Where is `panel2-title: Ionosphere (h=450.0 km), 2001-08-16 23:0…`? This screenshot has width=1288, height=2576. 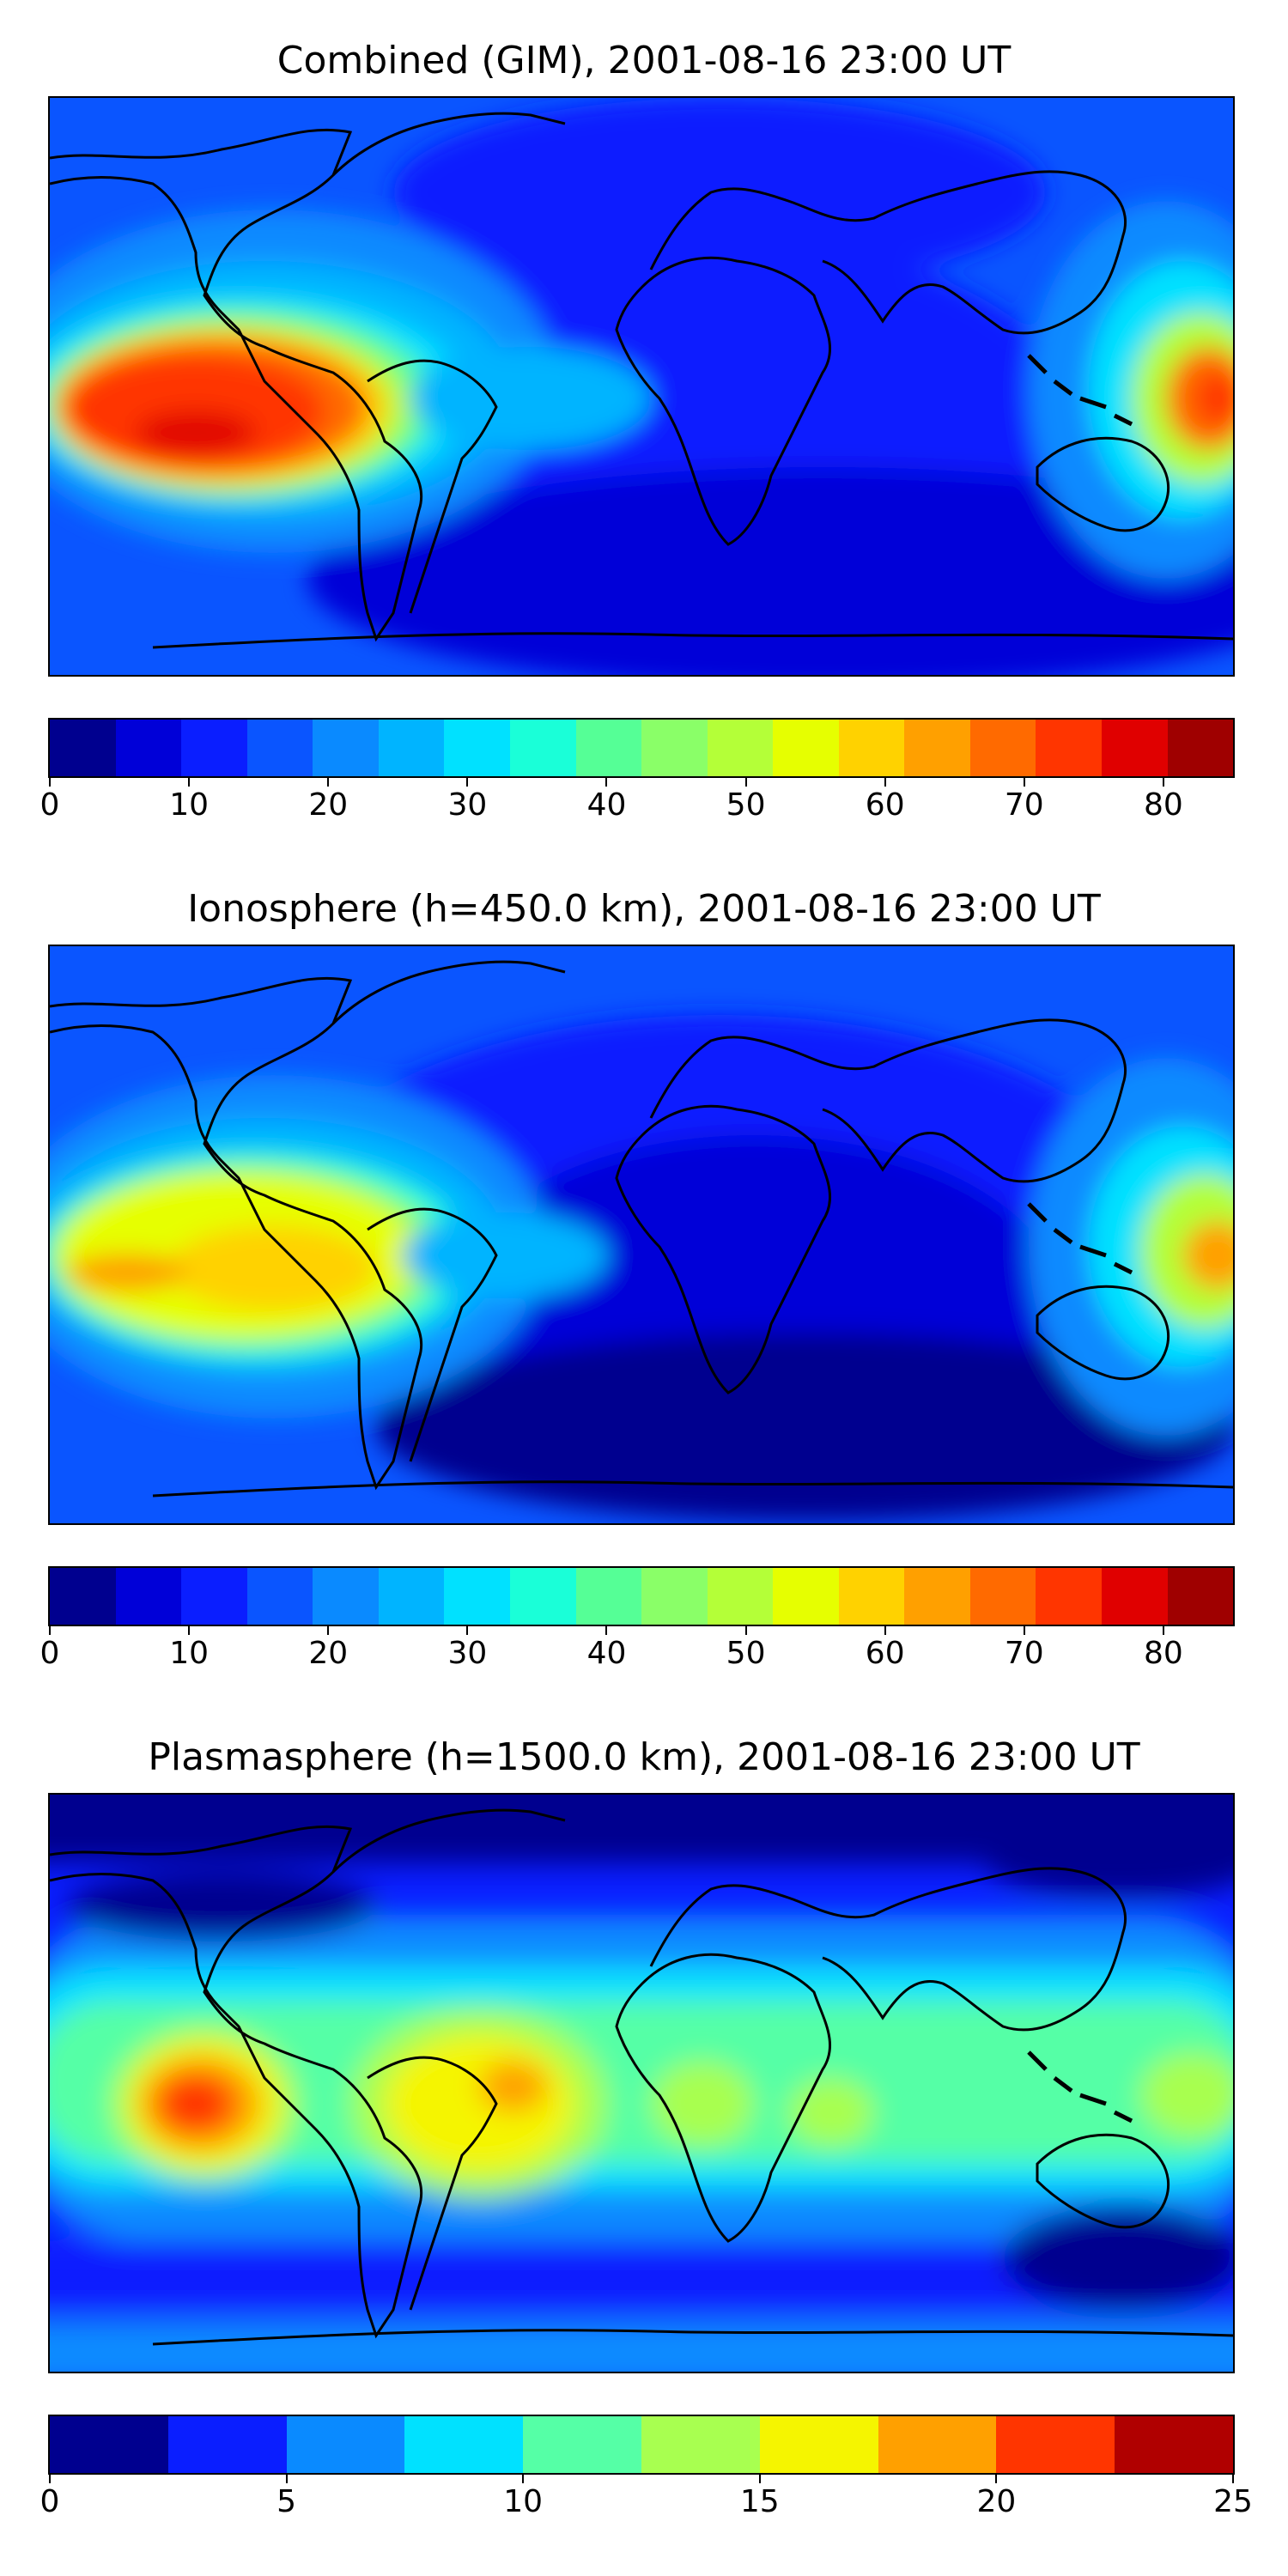 panel2-title: Ionosphere (h=450.0 km), 2001-08-16 23:0… is located at coordinates (644, 909).